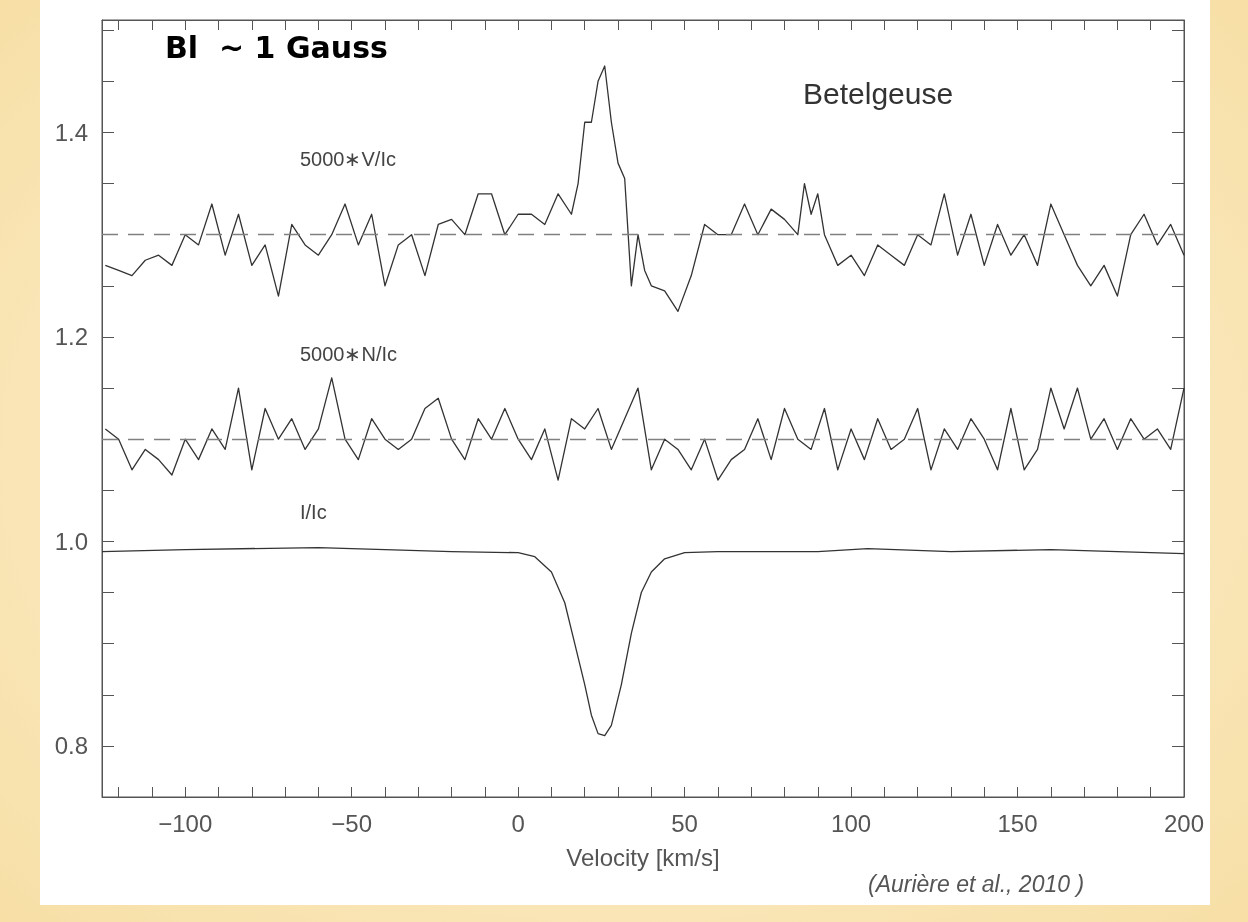 Image resolution: width=1248 pixels, height=922 pixels. What do you see at coordinates (185, 823) in the screenshot?
I see `x-tick-label: −100` at bounding box center [185, 823].